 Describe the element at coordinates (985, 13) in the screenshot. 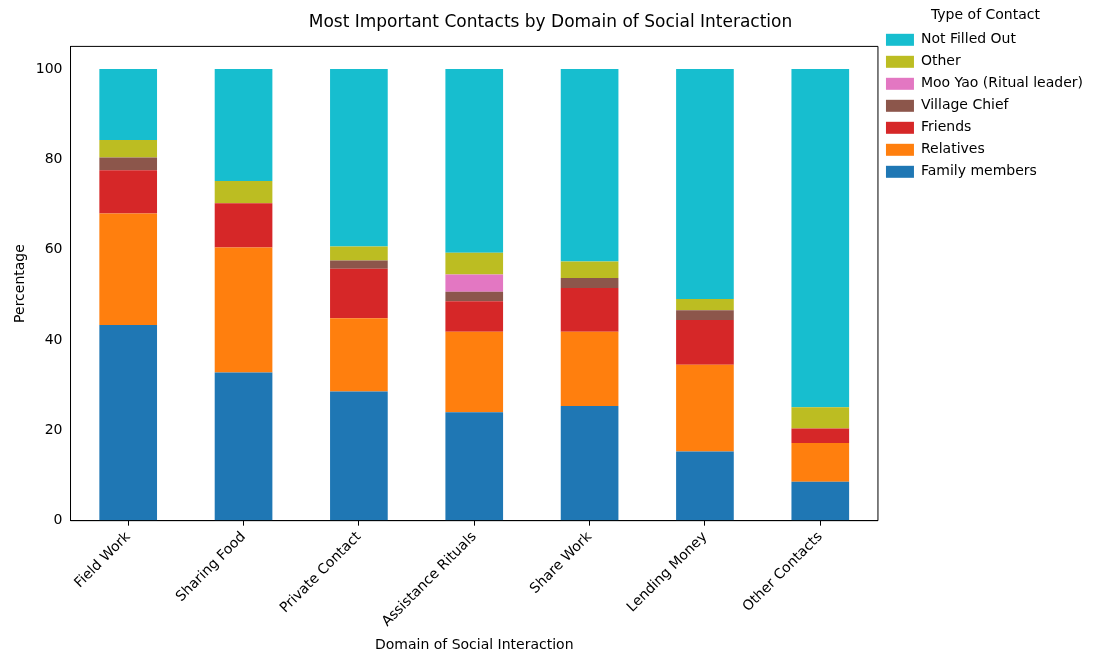

I see `legend-title: Type of Contact` at that location.